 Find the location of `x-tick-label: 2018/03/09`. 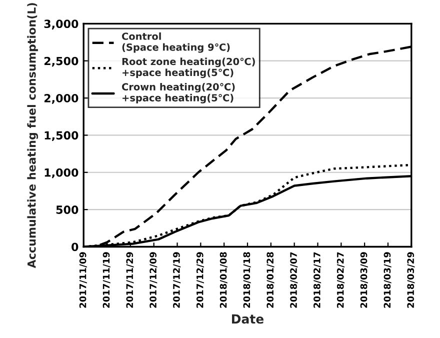

x-tick-label: 2018/03/09 is located at coordinates (364, 280).